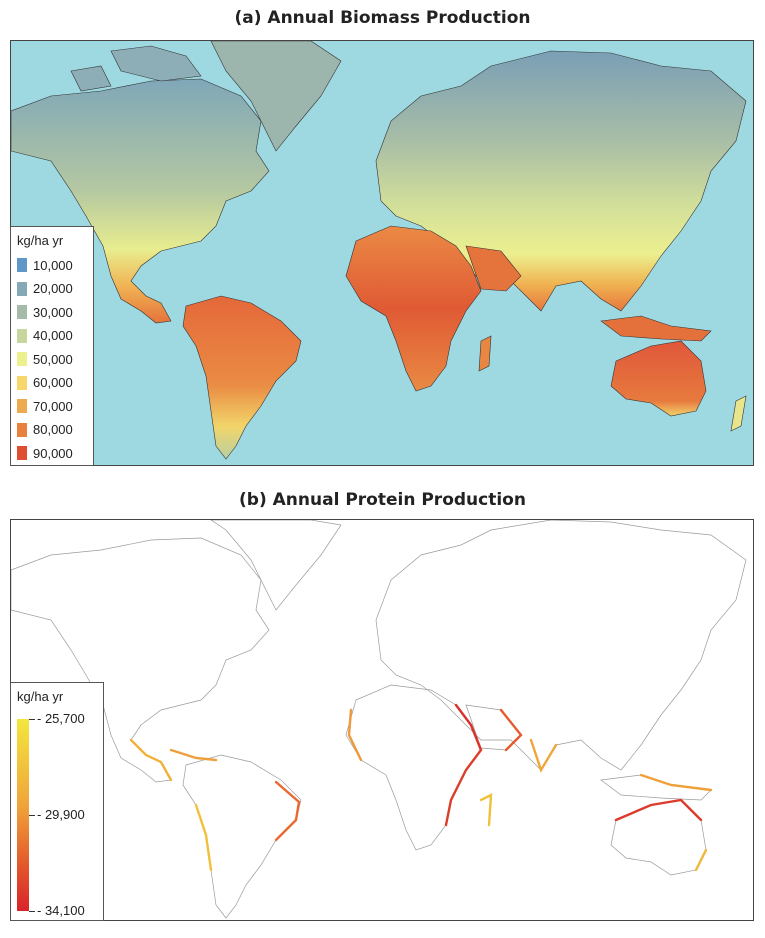 The width and height of the screenshot is (765, 938). I want to click on protein-legend: kg/ha yr - 25,700 - 29,900 - 34,100, so click(57, 801).